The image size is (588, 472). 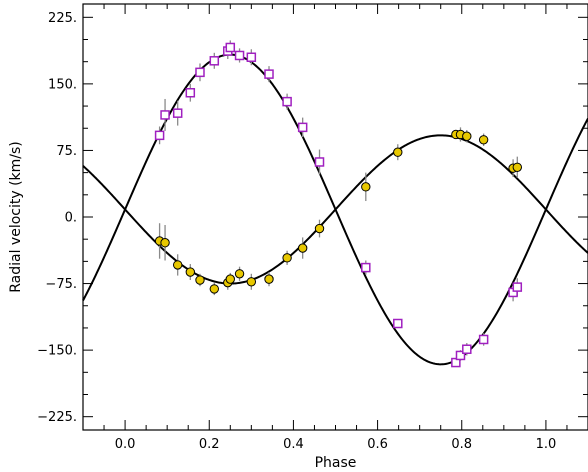 I want to click on x-tick-label: 0.0, so click(x=125, y=444).